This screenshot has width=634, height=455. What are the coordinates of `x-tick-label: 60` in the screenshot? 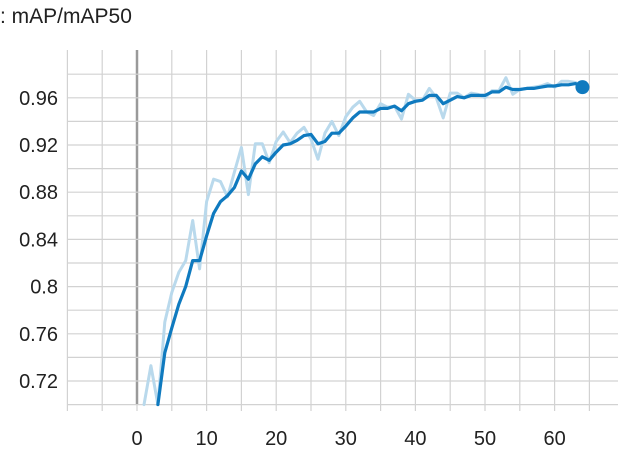 It's located at (554, 439).